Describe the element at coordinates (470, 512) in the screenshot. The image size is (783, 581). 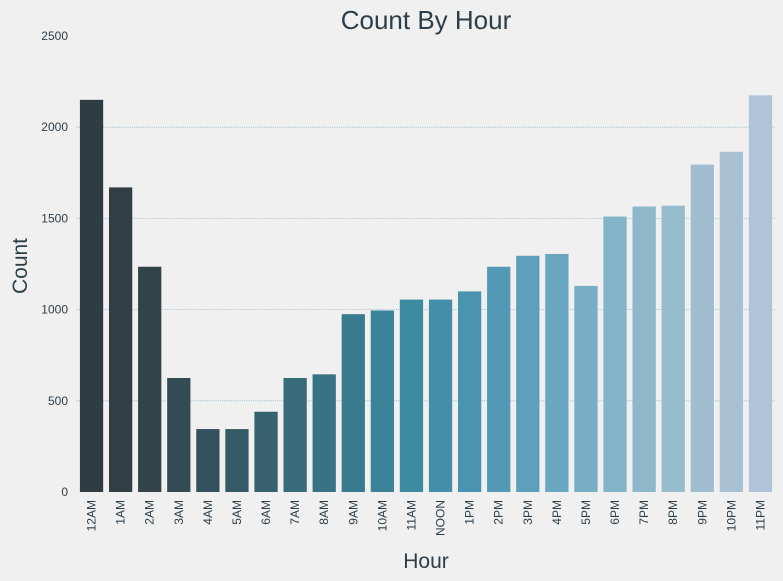
I see `x-tick-label: 1PM` at that location.